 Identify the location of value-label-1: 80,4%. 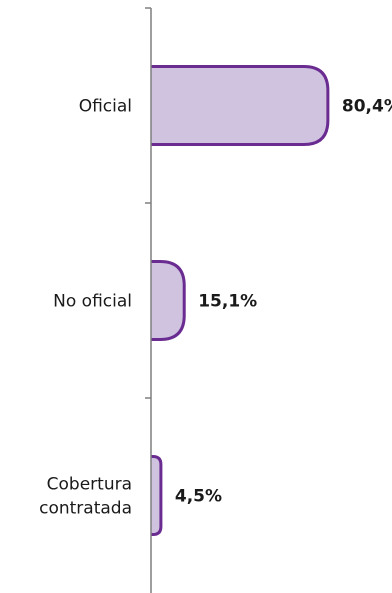
(367, 107).